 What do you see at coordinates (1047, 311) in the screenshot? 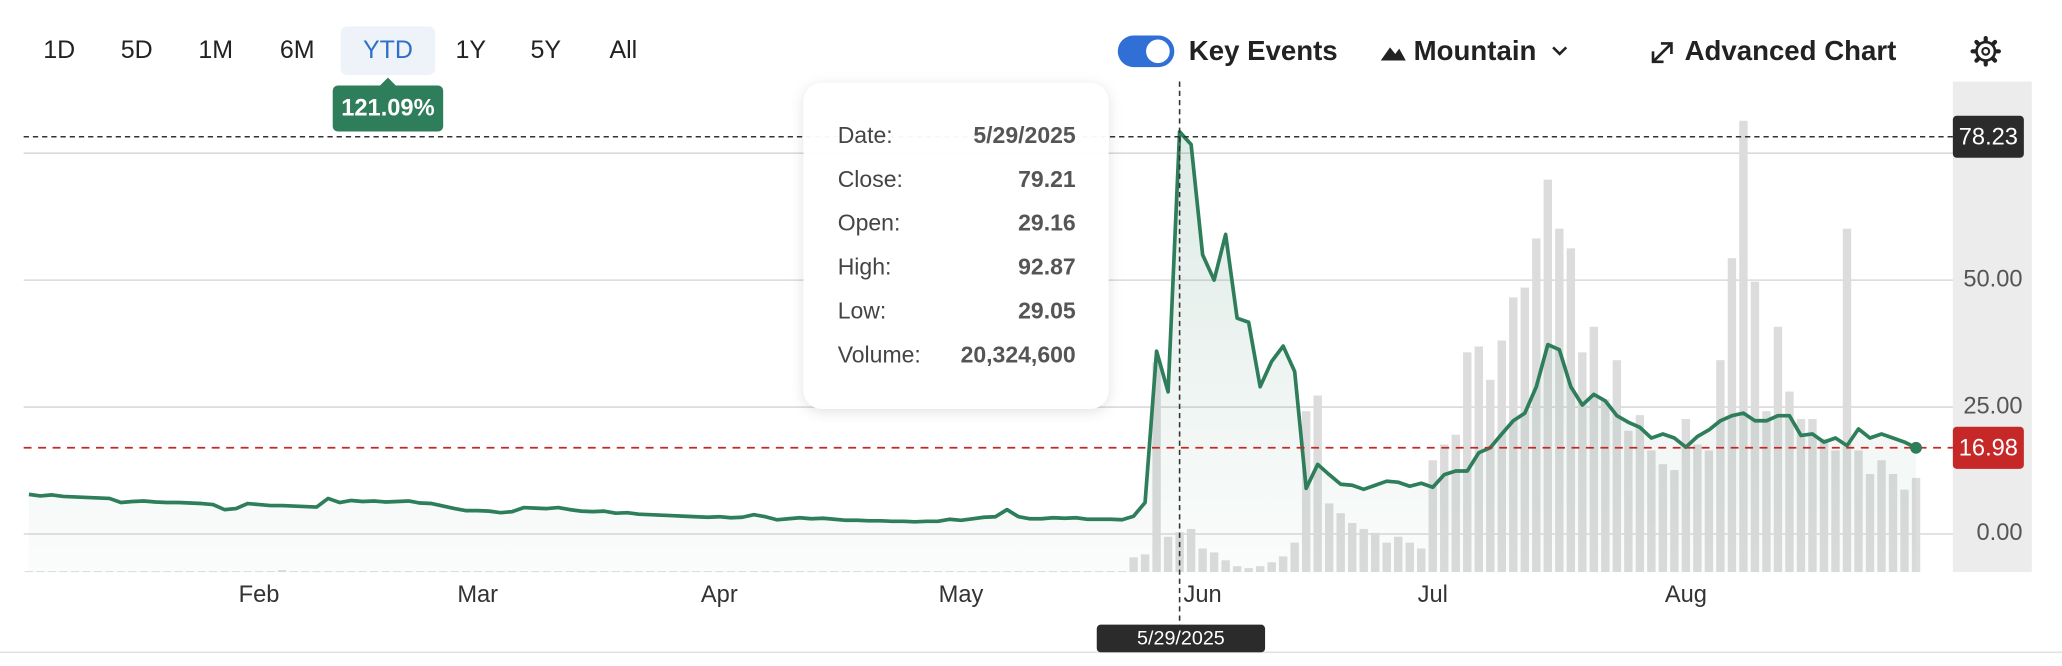
I see `tooltip-value: 29.05` at bounding box center [1047, 311].